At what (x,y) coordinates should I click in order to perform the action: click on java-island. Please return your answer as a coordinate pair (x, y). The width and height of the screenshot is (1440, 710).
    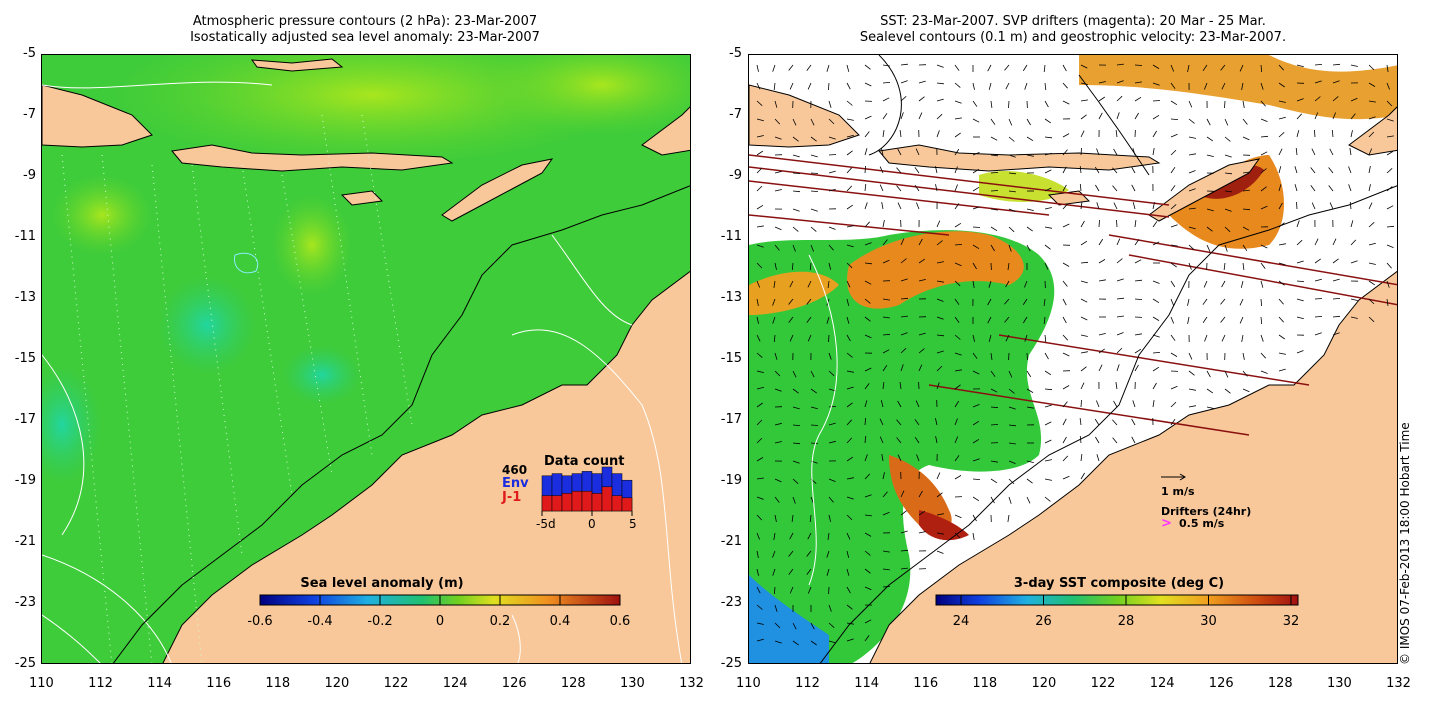
    Looking at the image, I should click on (804, 116).